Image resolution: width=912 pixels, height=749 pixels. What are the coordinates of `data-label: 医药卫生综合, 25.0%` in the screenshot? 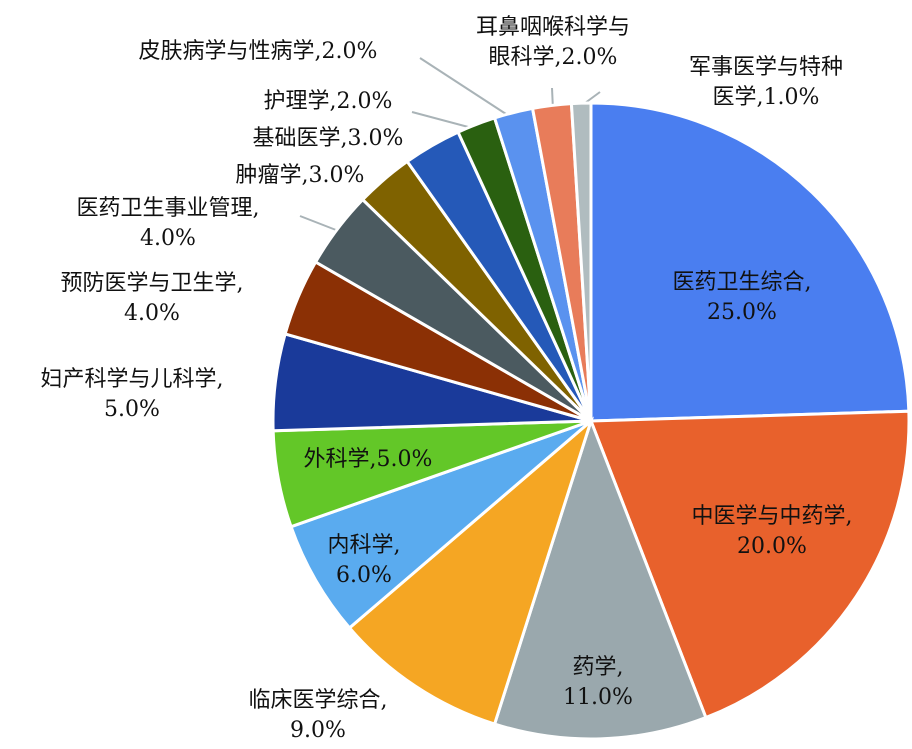 It's located at (741, 298).